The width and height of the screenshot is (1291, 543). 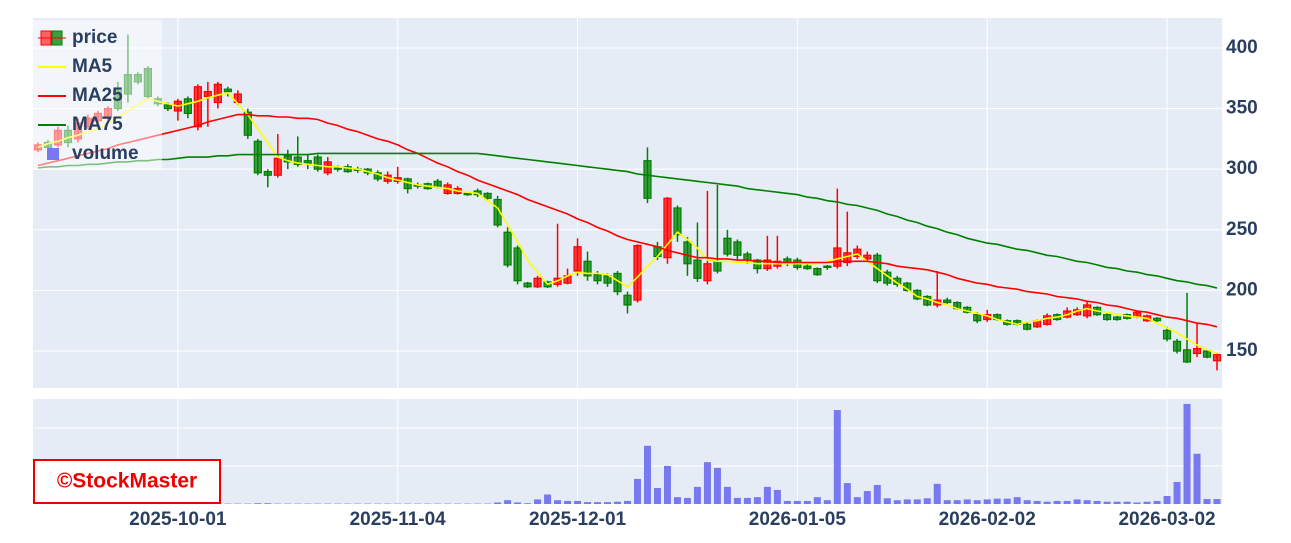 I want to click on legend-label: MA75, so click(x=97, y=124).